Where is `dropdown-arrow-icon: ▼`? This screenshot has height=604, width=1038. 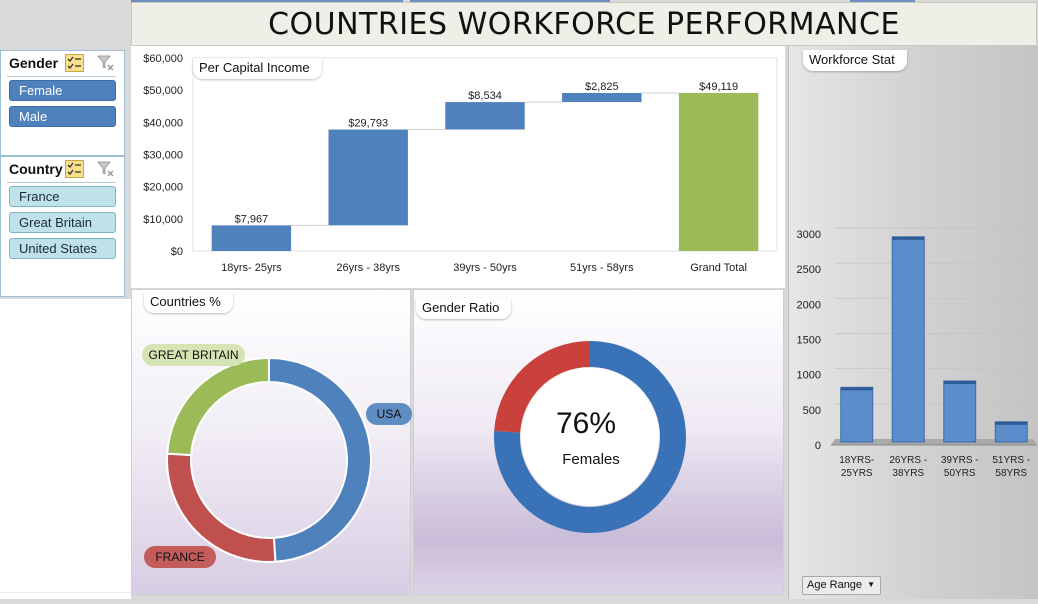
dropdown-arrow-icon: ▼ is located at coordinates (871, 584).